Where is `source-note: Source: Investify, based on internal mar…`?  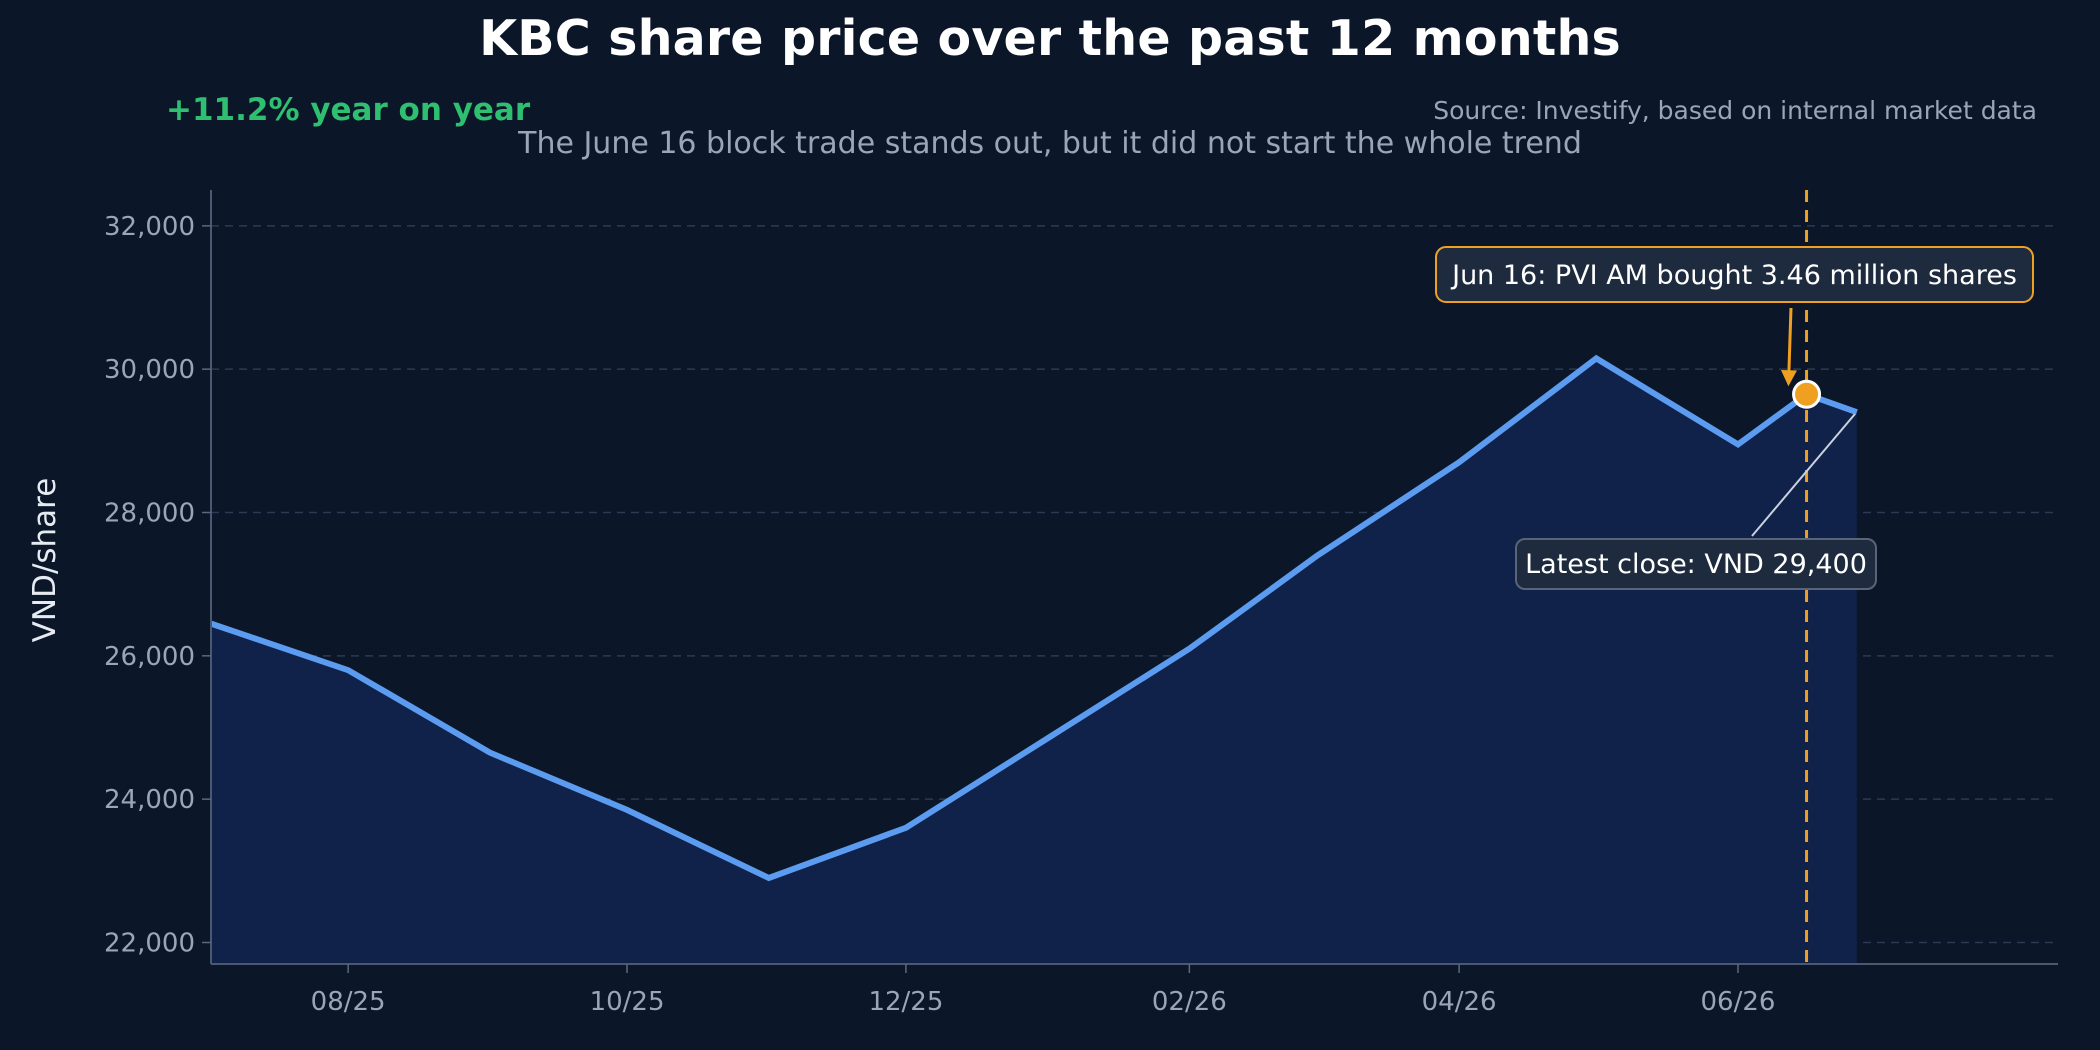
source-note: Source: Investify, based on internal mar… is located at coordinates (1735, 110).